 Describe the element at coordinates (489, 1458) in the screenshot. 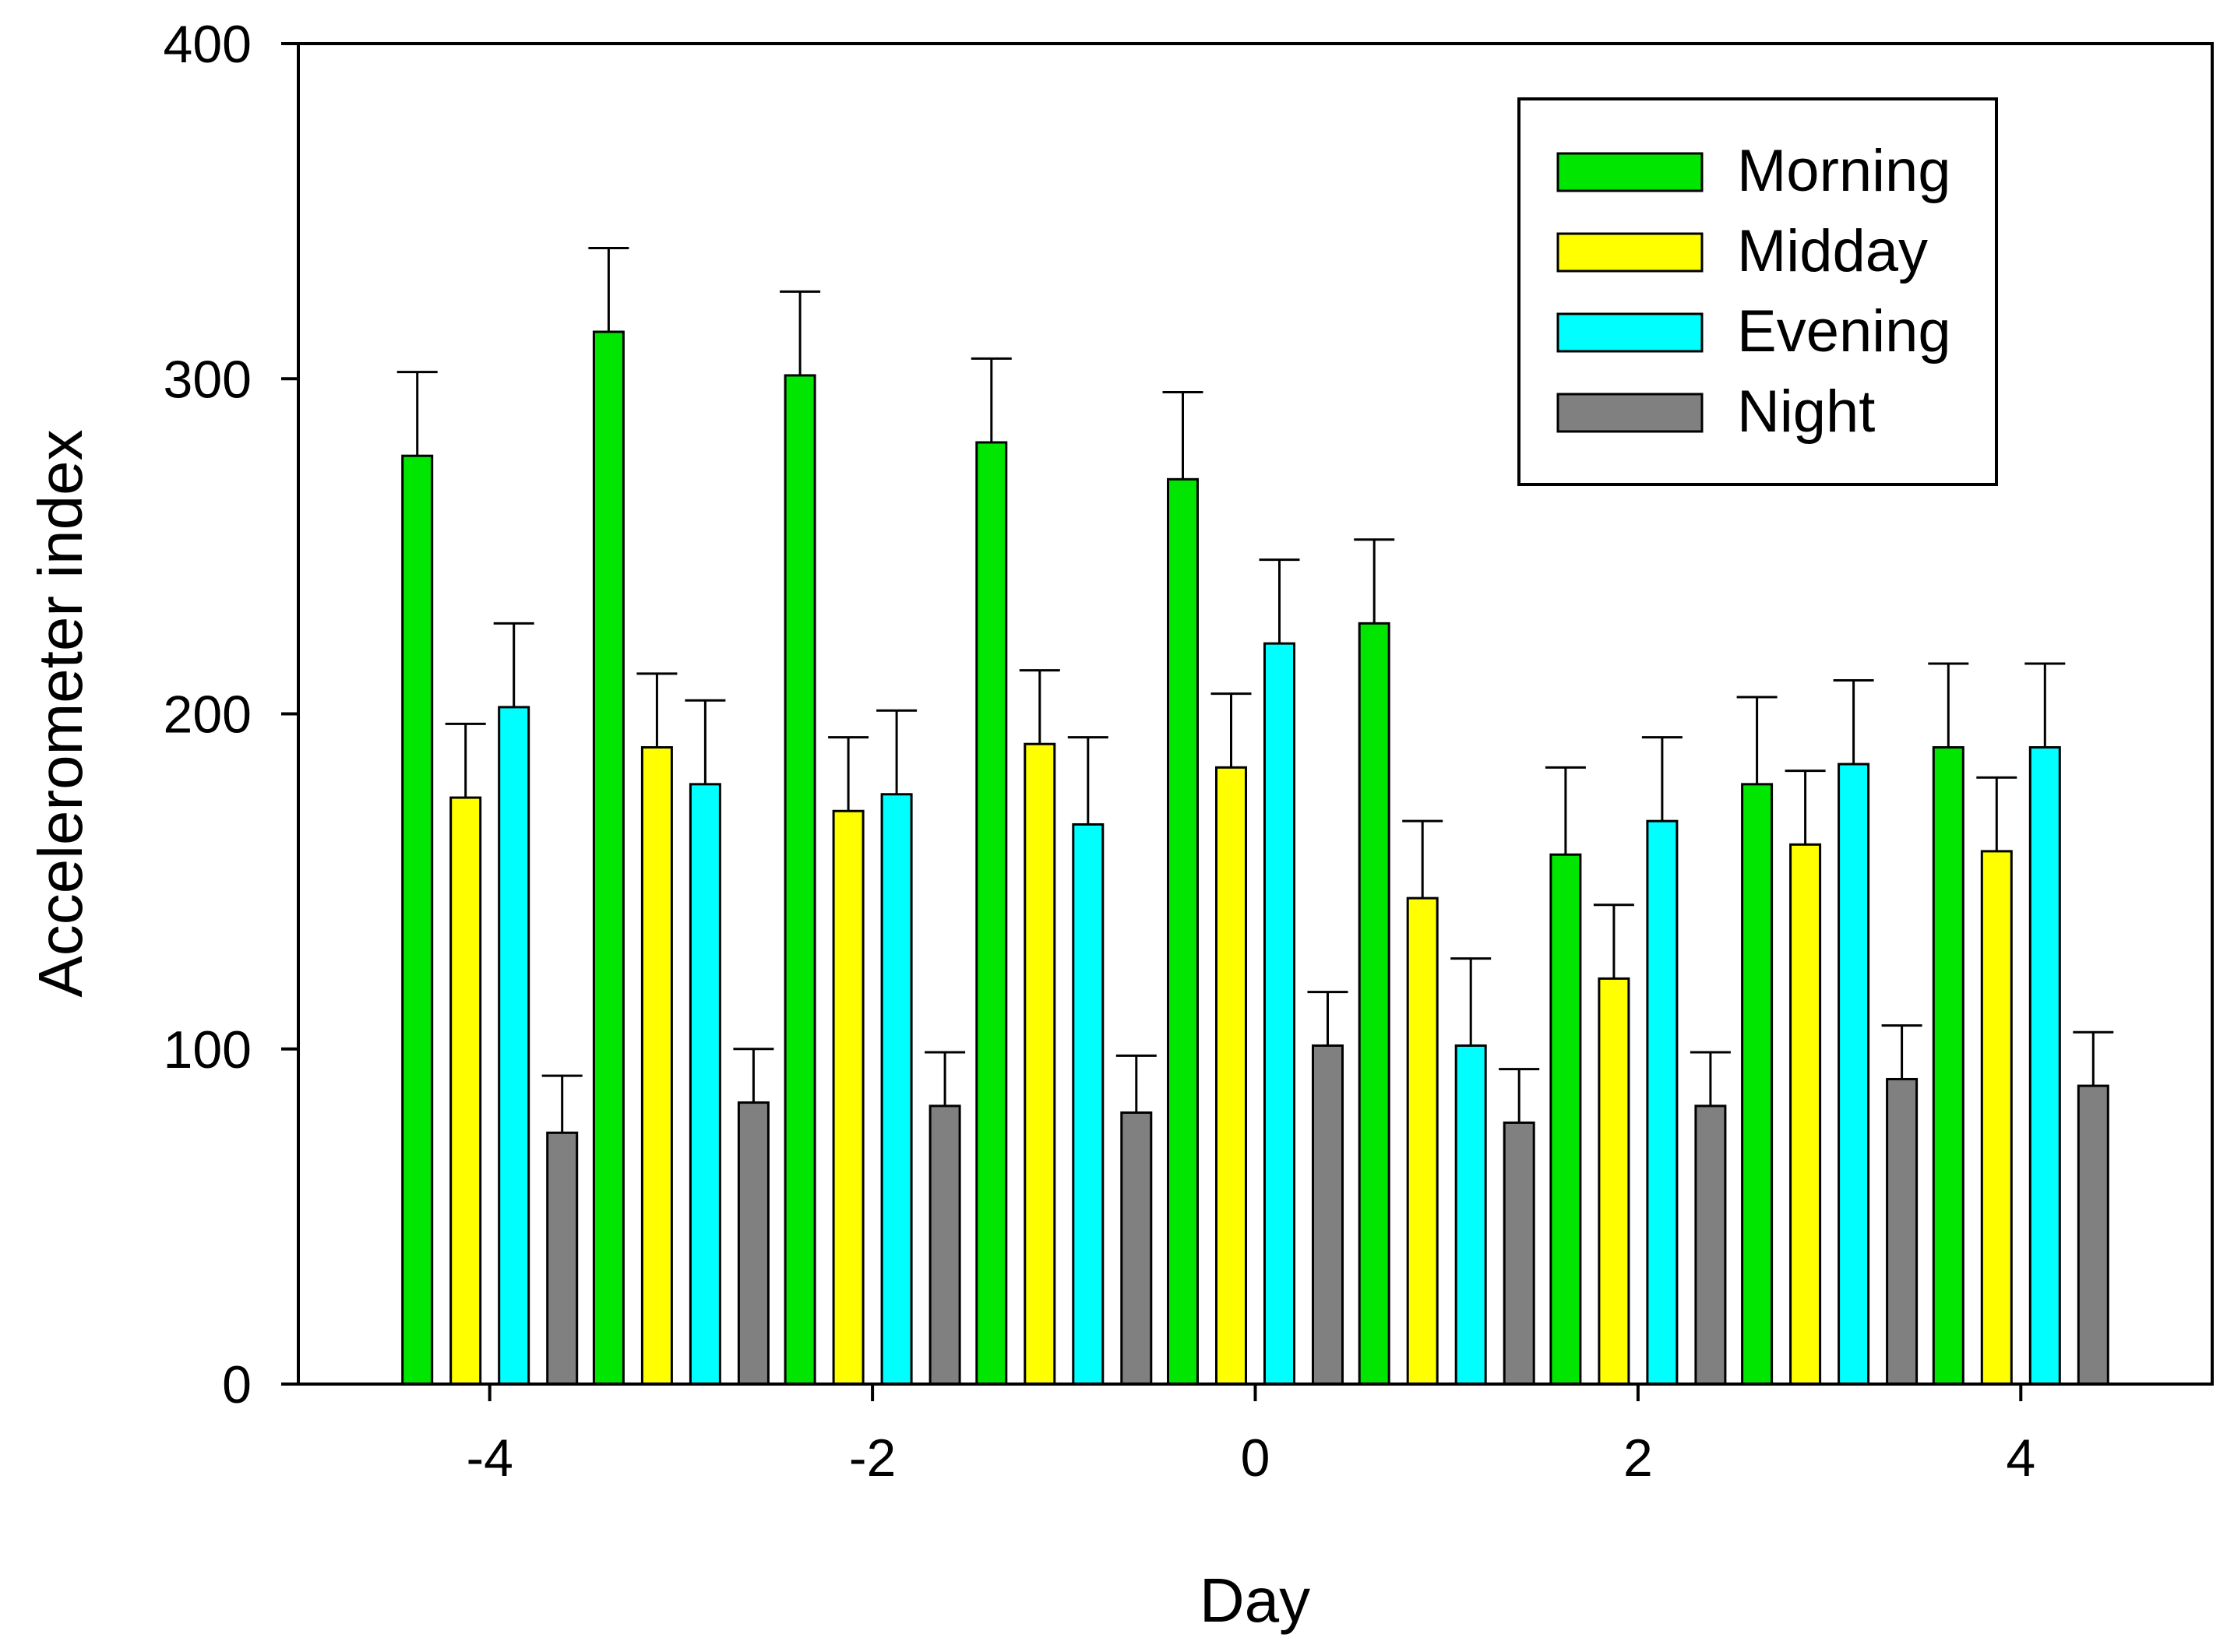

I see `x-tick-label: -4` at that location.